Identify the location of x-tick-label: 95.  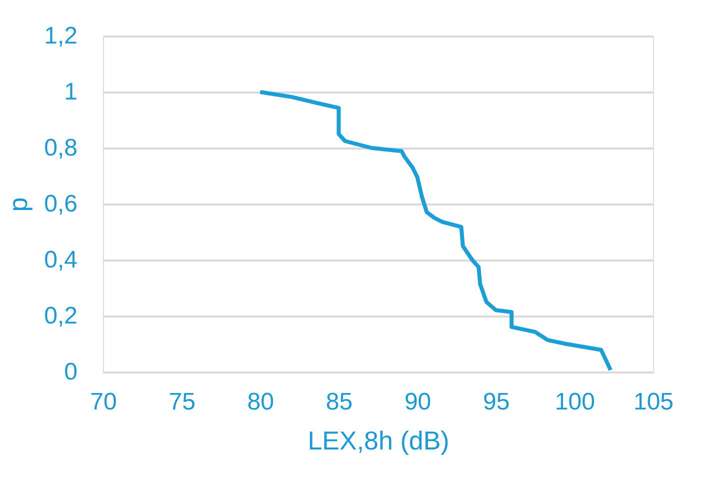
(496, 402).